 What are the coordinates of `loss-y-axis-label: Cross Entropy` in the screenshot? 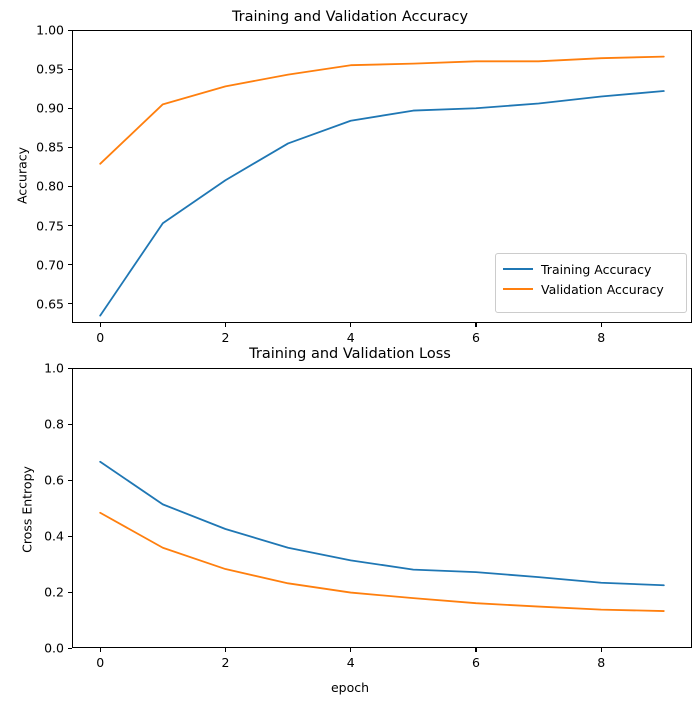 It's located at (27, 509).